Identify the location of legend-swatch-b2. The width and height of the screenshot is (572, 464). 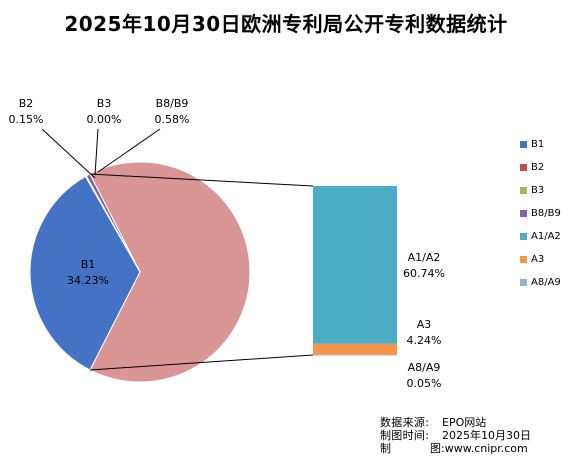
(523, 167).